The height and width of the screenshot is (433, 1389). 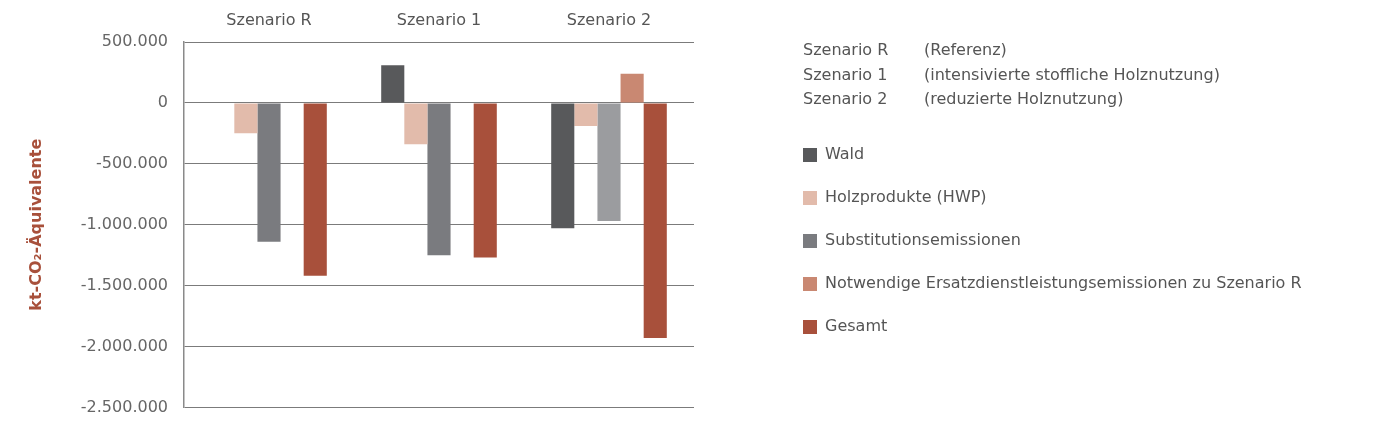 What do you see at coordinates (439, 19) in the screenshot?
I see `x-tick-label: Szenario 1` at bounding box center [439, 19].